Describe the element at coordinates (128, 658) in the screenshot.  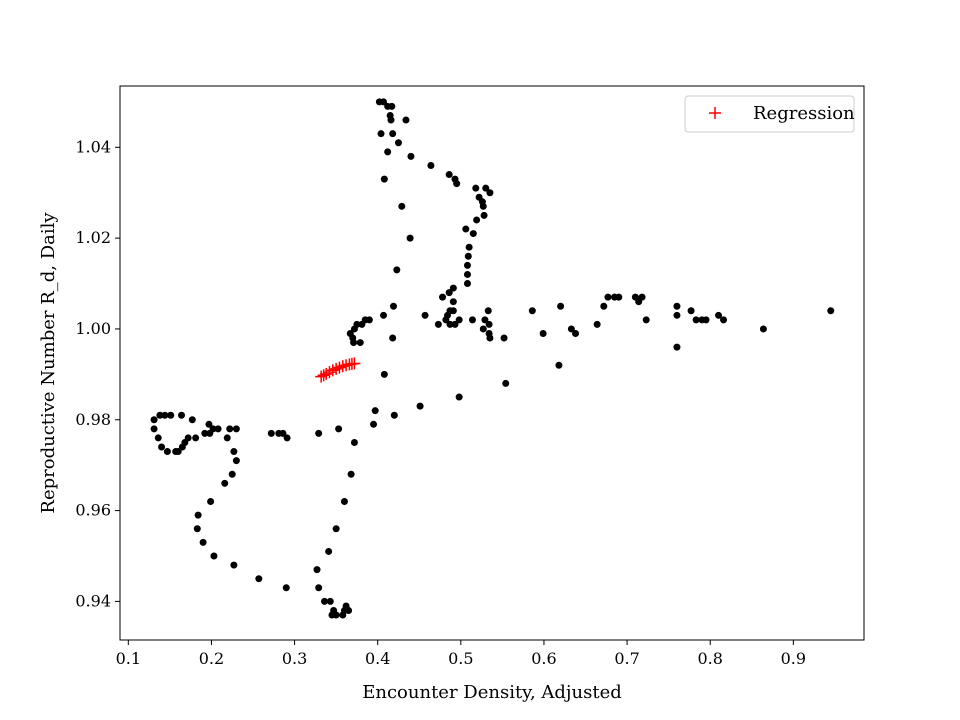
I see `x-tick-label: 0.1` at that location.